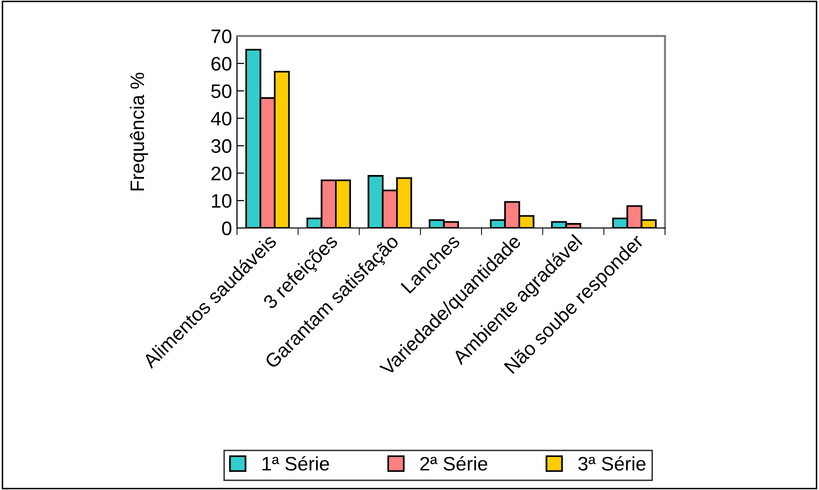  Describe the element at coordinates (227, 228) in the screenshot. I see `y-tick-label: 0` at that location.